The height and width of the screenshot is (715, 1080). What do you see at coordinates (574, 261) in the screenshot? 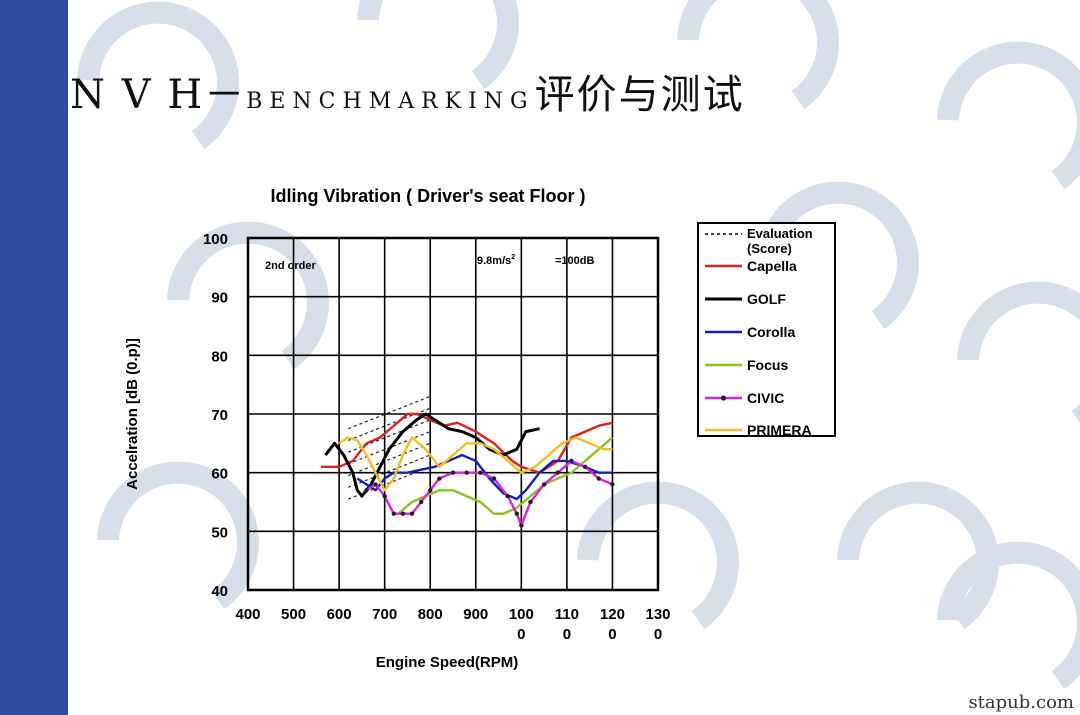
I see `annotation-ref-right: =100dB` at bounding box center [574, 261].